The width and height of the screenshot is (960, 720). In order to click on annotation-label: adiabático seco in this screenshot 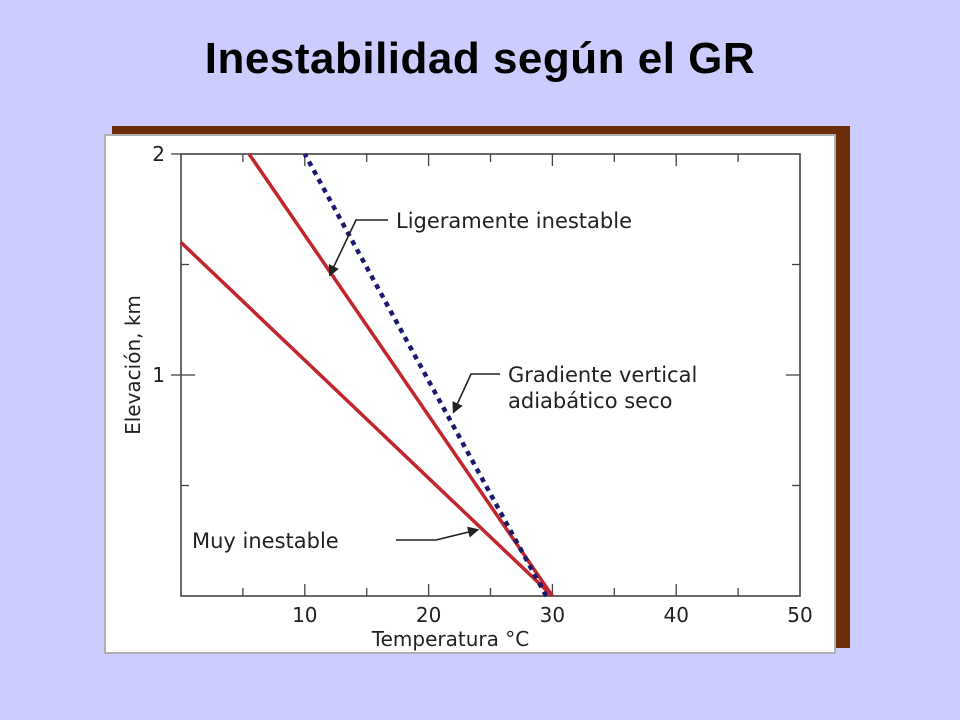, I will do `click(590, 401)`.